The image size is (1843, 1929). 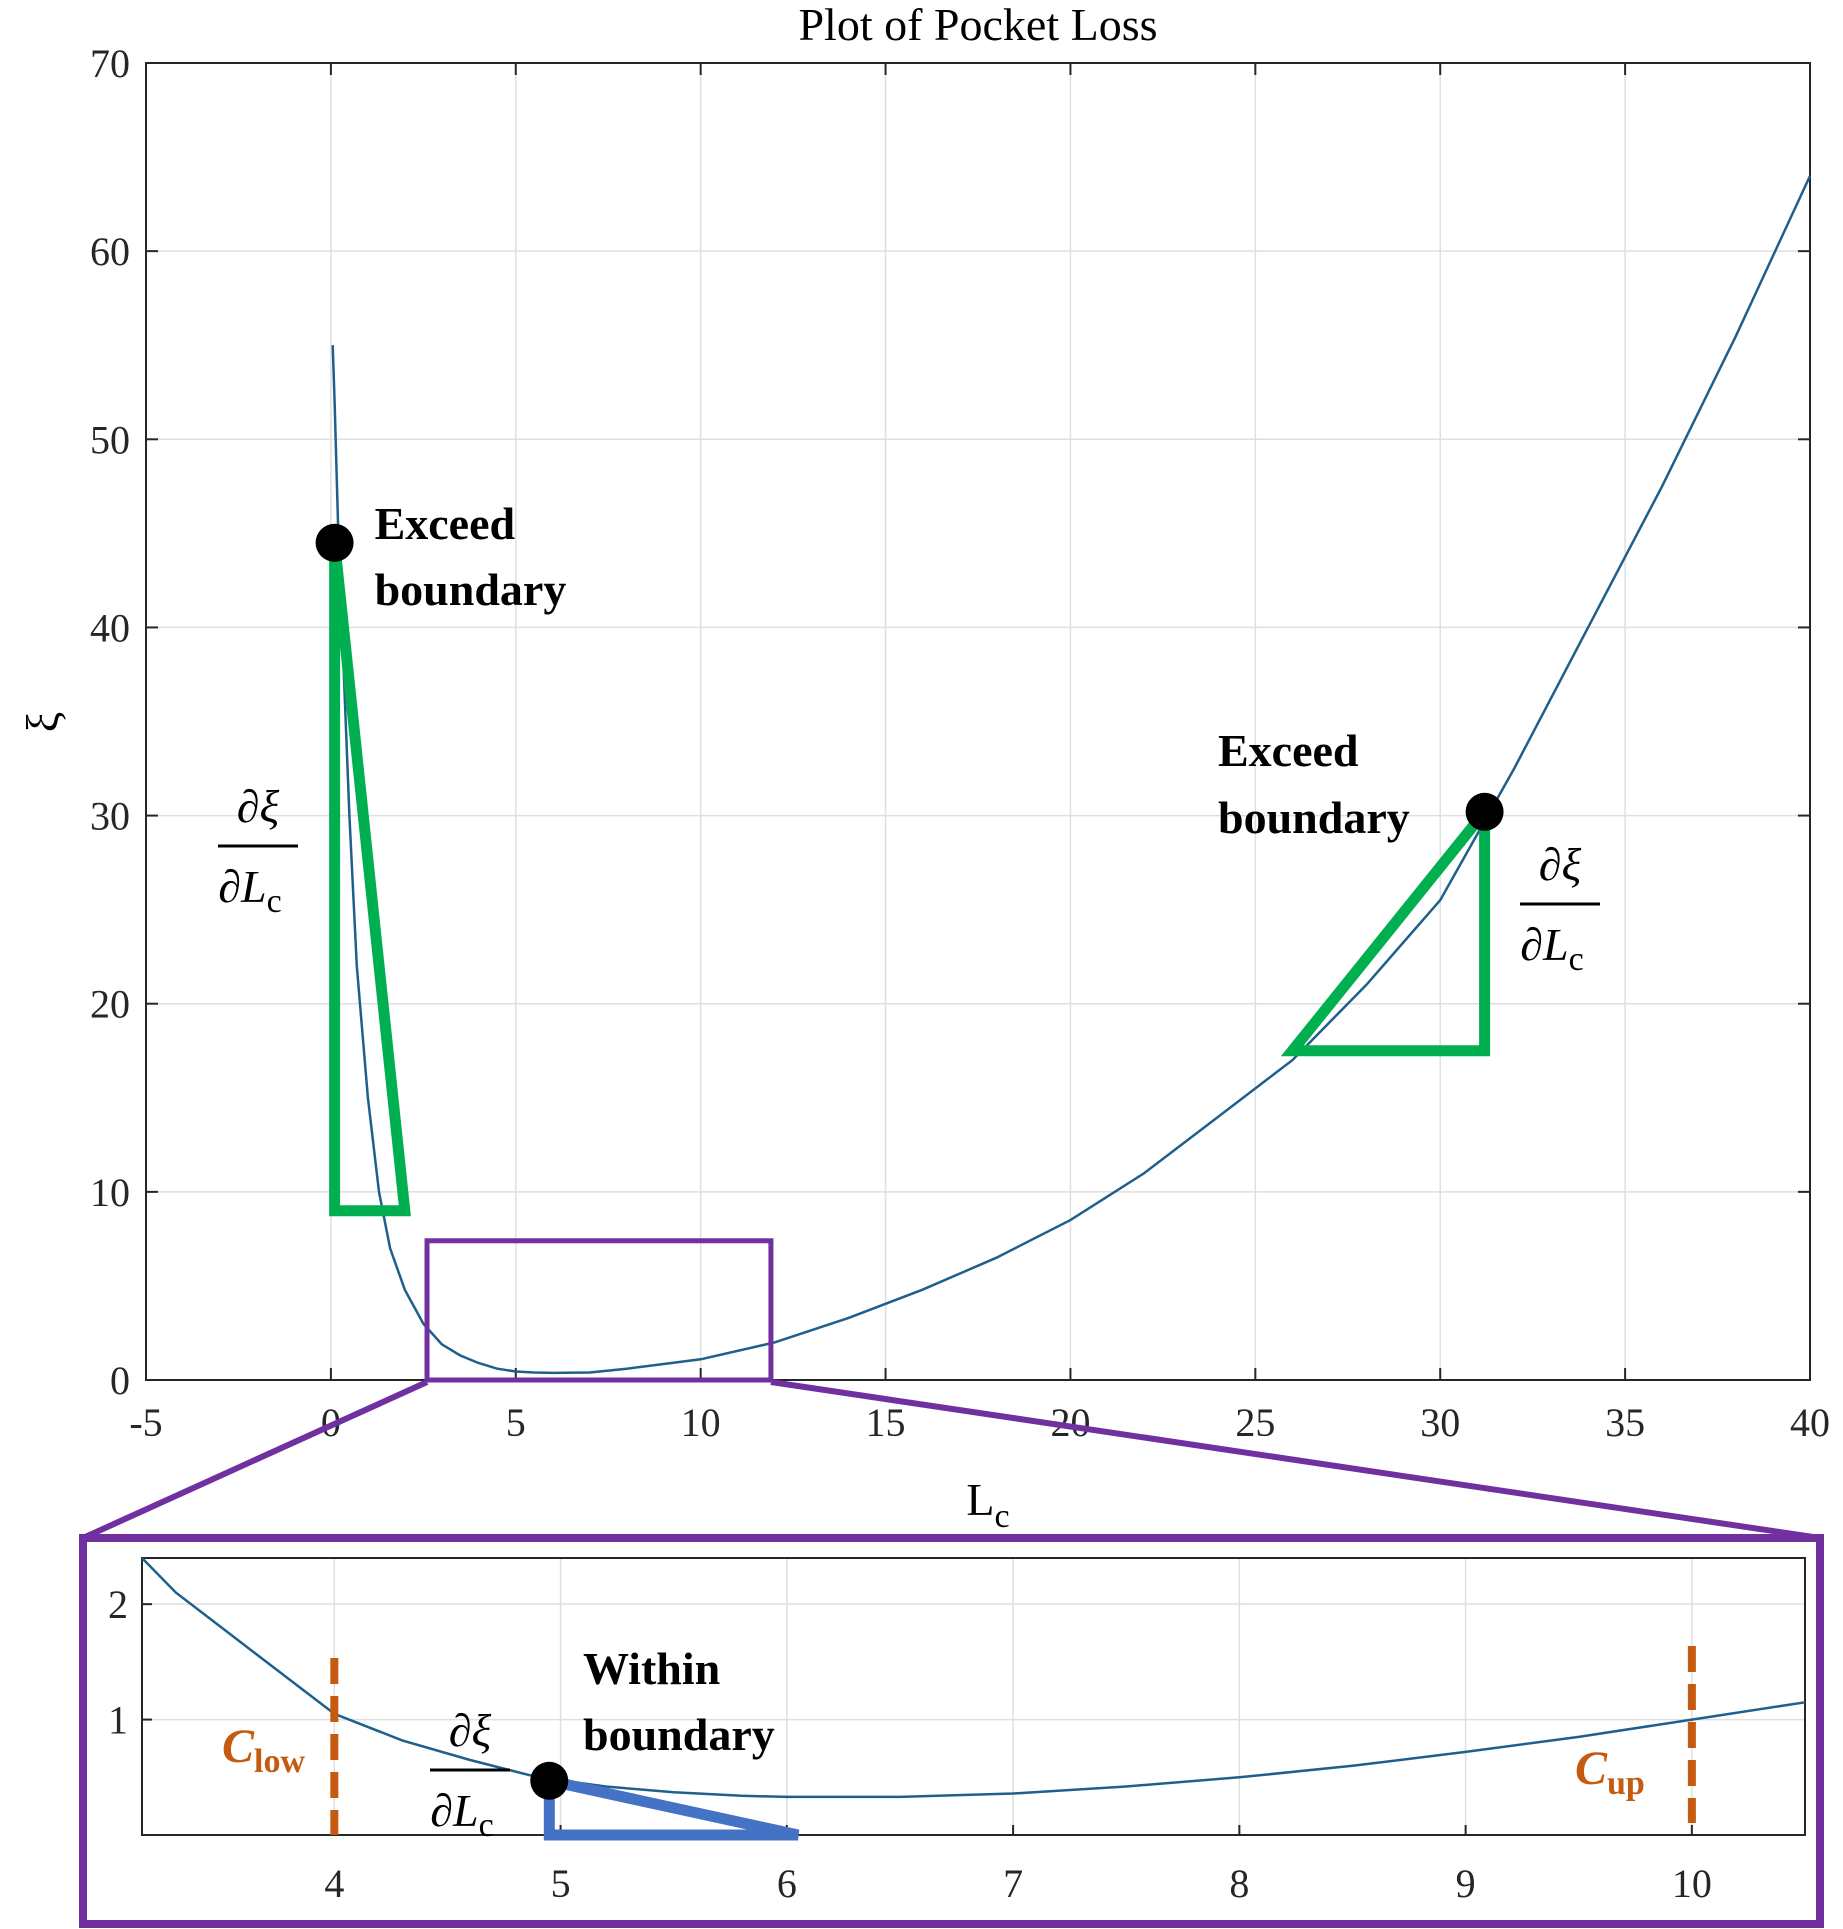 What do you see at coordinates (118, 1604) in the screenshot?
I see `inset-y-tick-label: 2` at bounding box center [118, 1604].